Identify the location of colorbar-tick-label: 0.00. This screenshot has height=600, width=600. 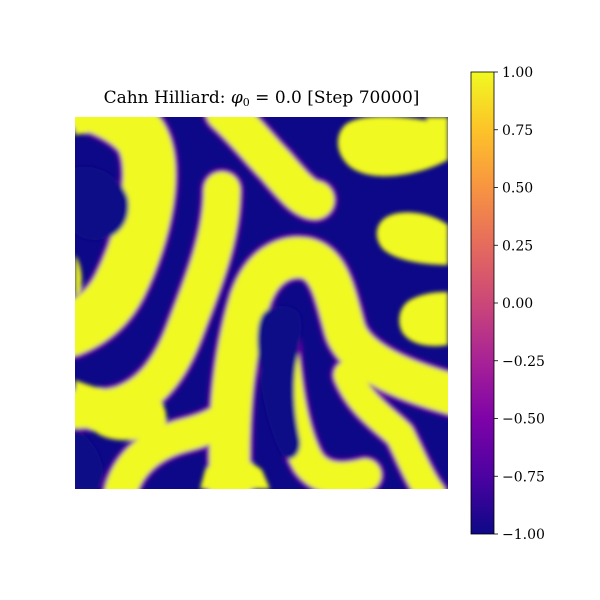
(517, 304).